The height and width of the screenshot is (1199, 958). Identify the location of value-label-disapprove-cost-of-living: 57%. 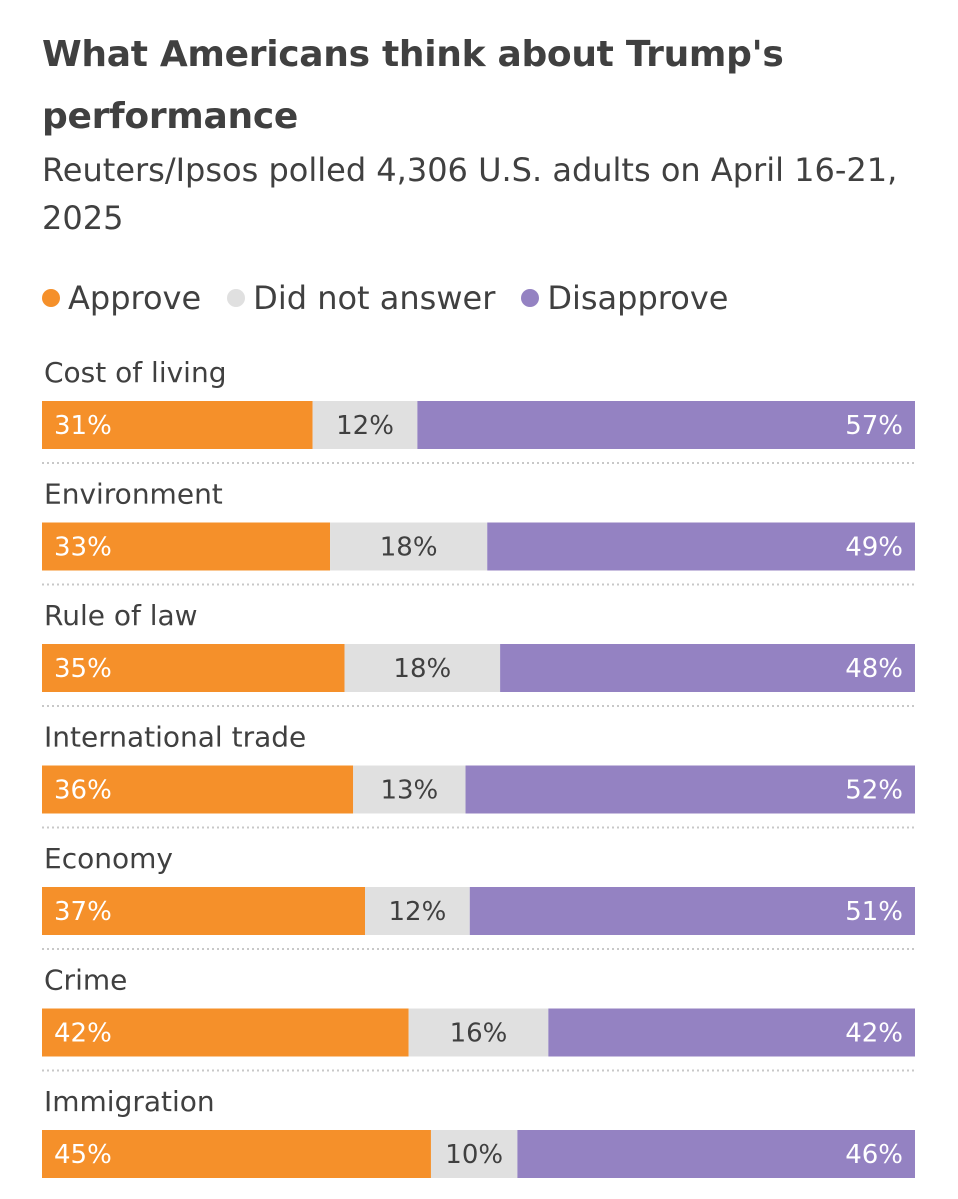
(874, 426).